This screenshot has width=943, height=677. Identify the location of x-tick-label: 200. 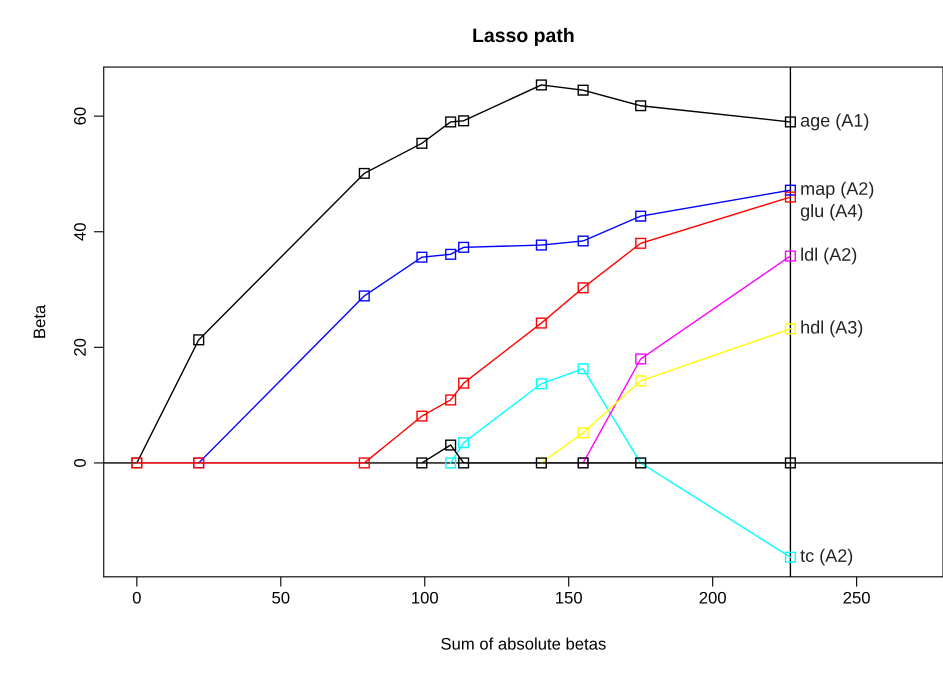
(713, 598).